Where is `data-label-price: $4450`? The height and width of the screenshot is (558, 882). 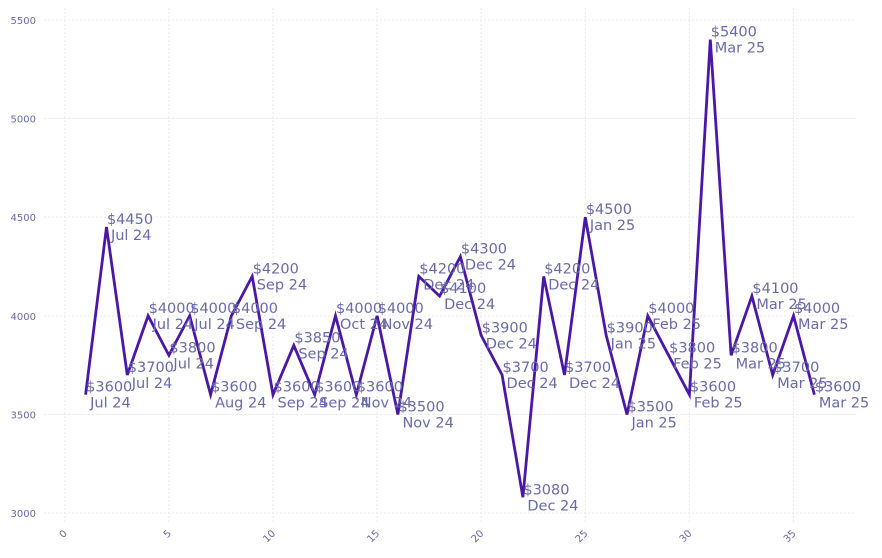 data-label-price: $4450 is located at coordinates (130, 220).